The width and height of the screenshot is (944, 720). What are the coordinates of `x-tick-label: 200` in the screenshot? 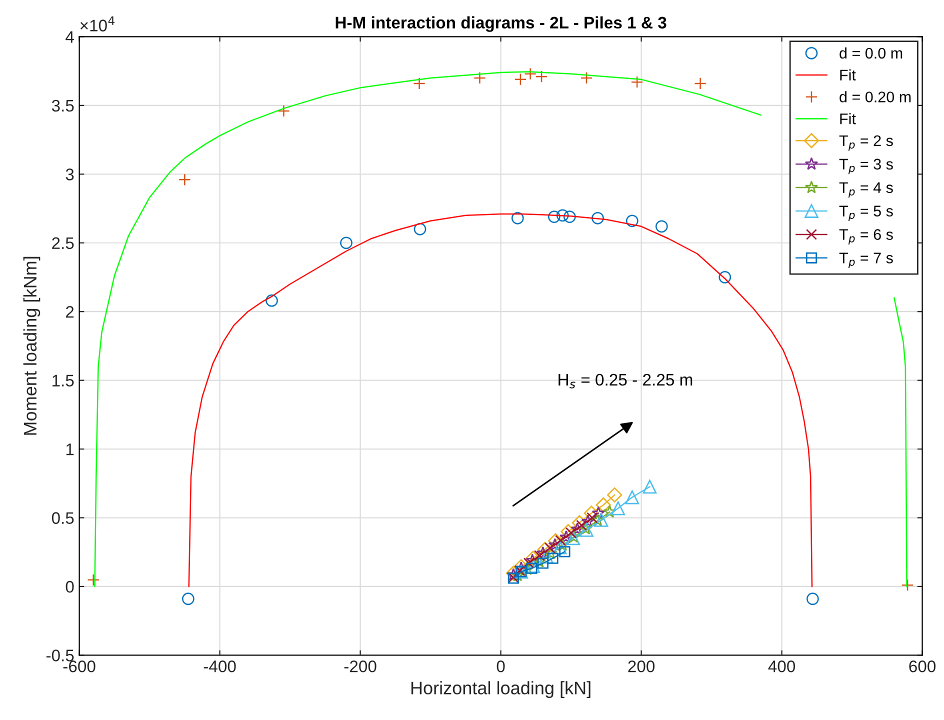 It's located at (641, 666).